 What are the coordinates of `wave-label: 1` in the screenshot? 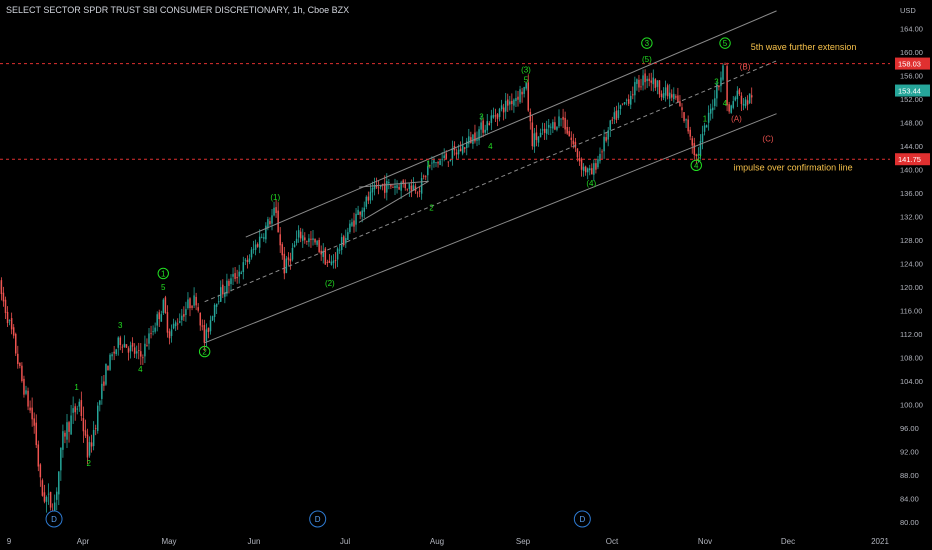 It's located at (76, 387).